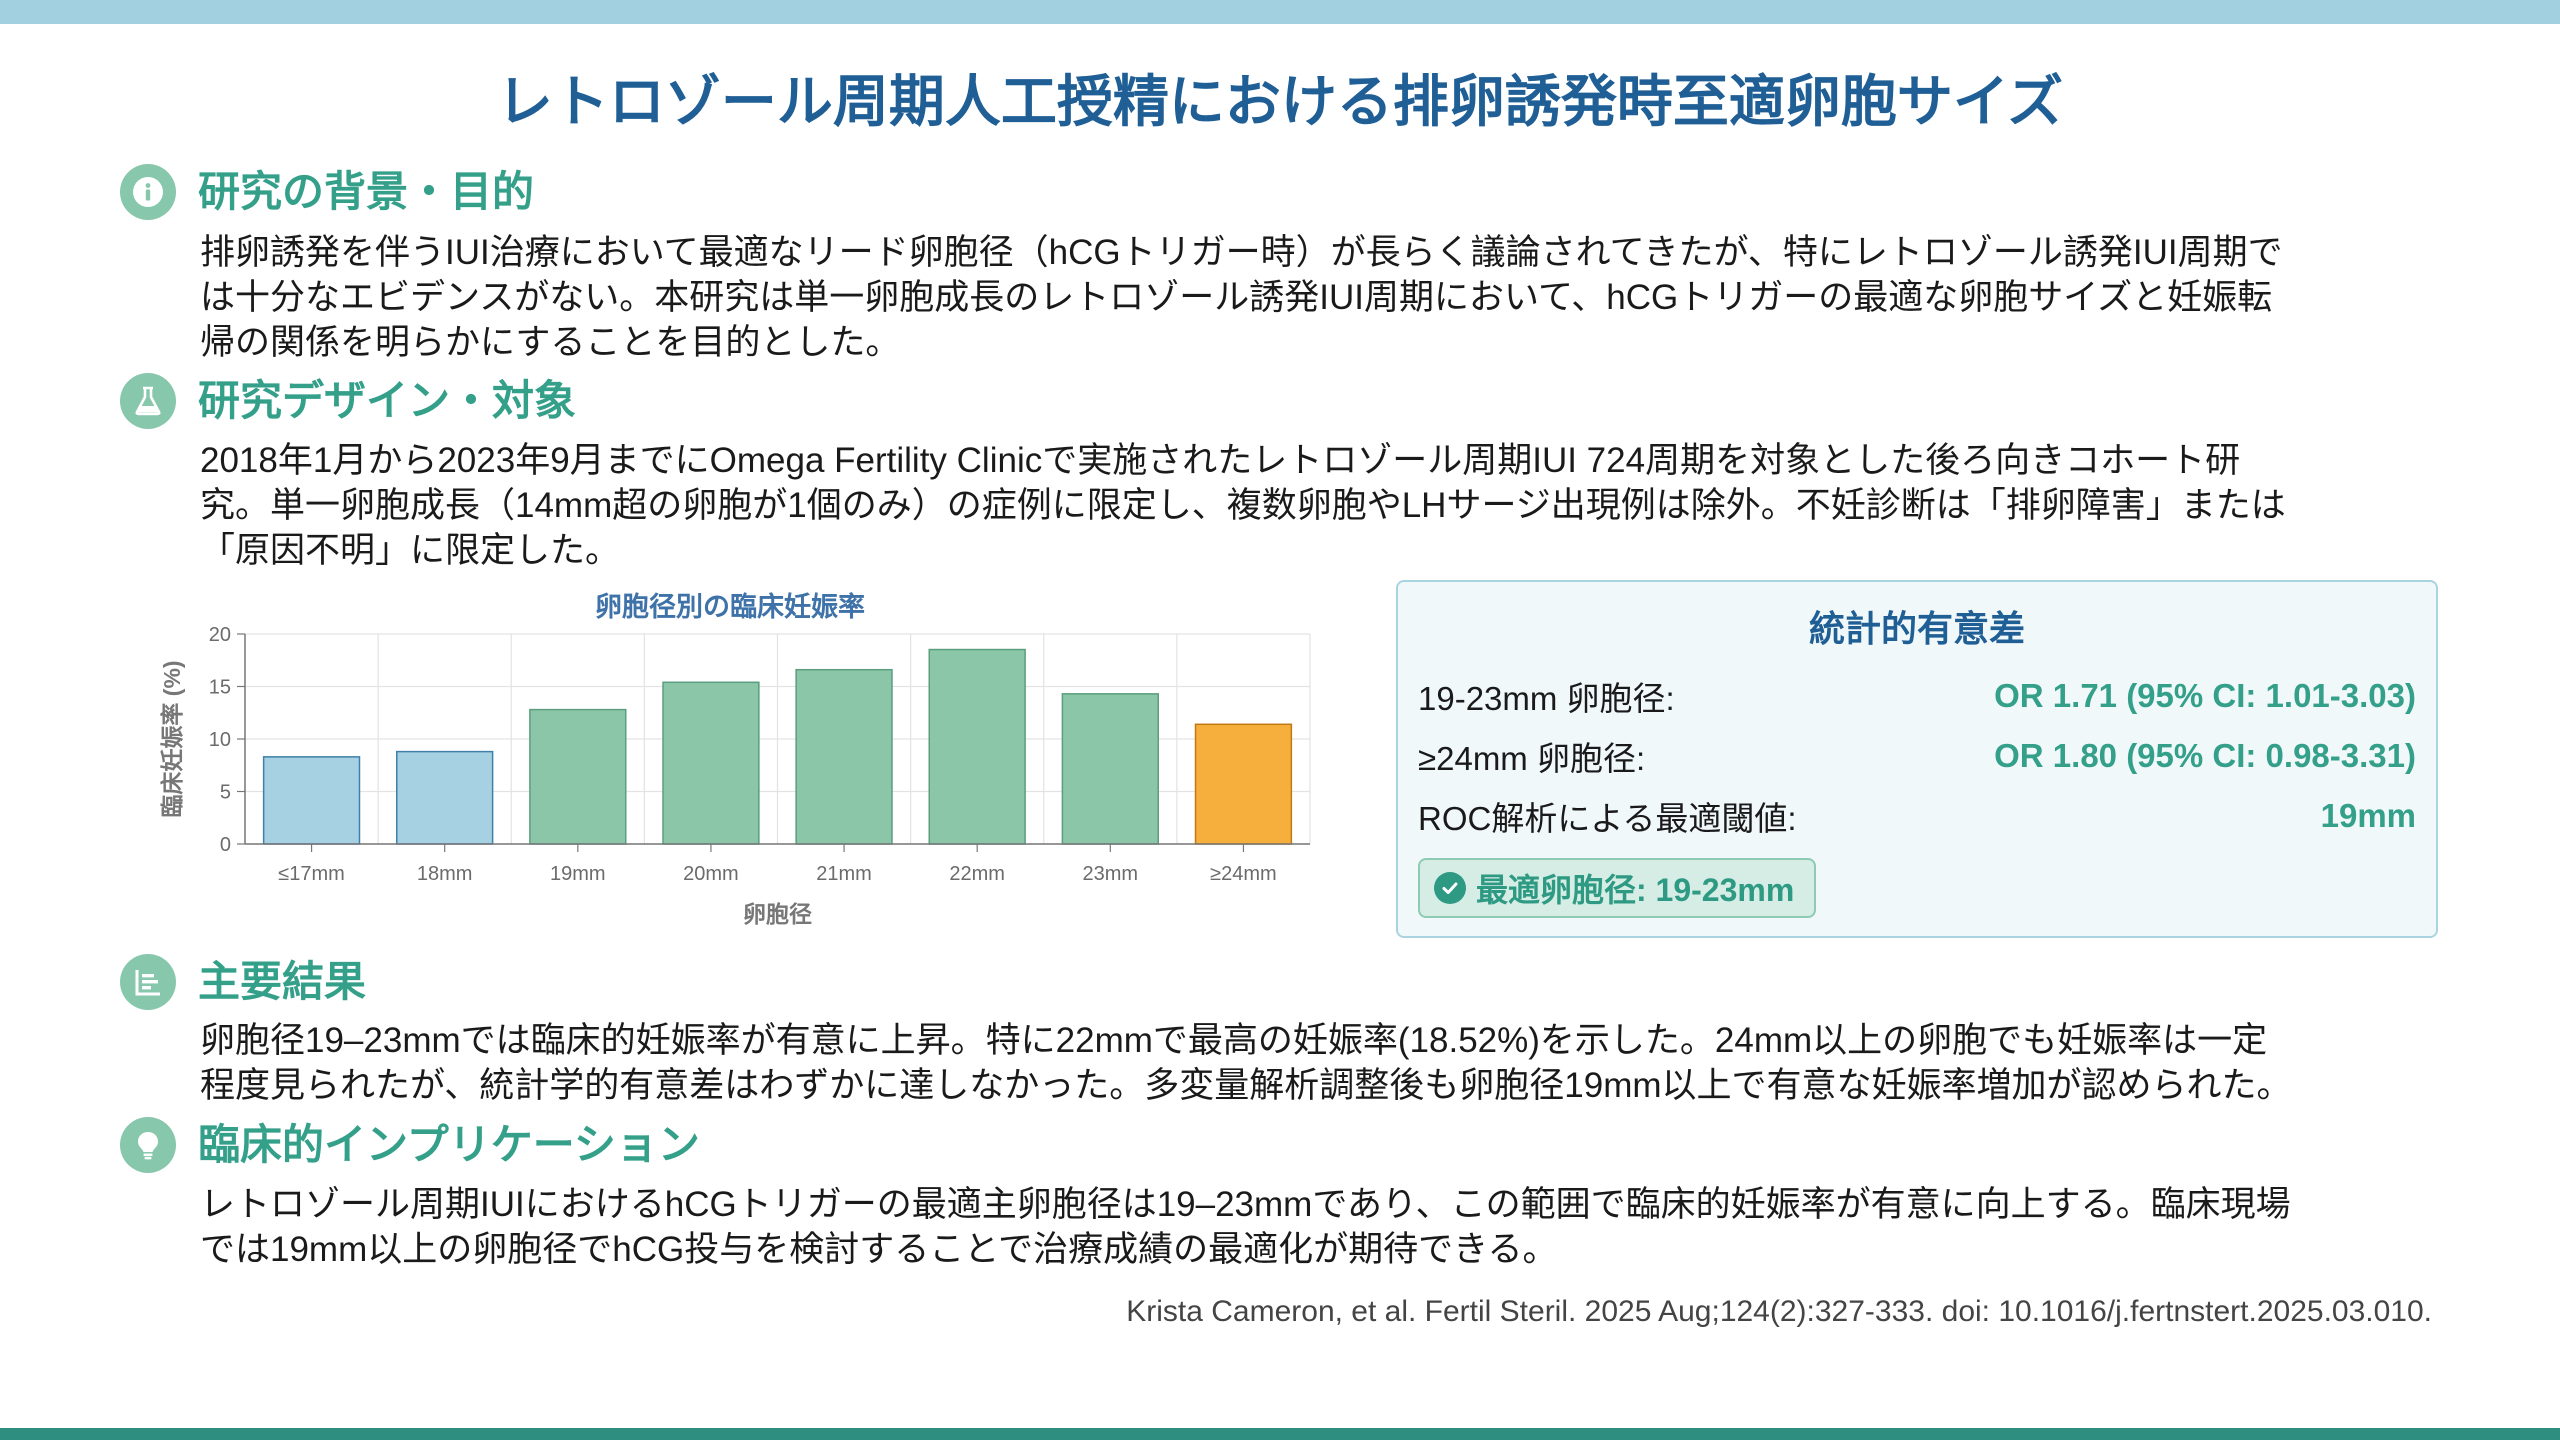 The width and height of the screenshot is (2560, 1440). Describe the element at coordinates (445, 797) in the screenshot. I see `bar-18mm` at that location.